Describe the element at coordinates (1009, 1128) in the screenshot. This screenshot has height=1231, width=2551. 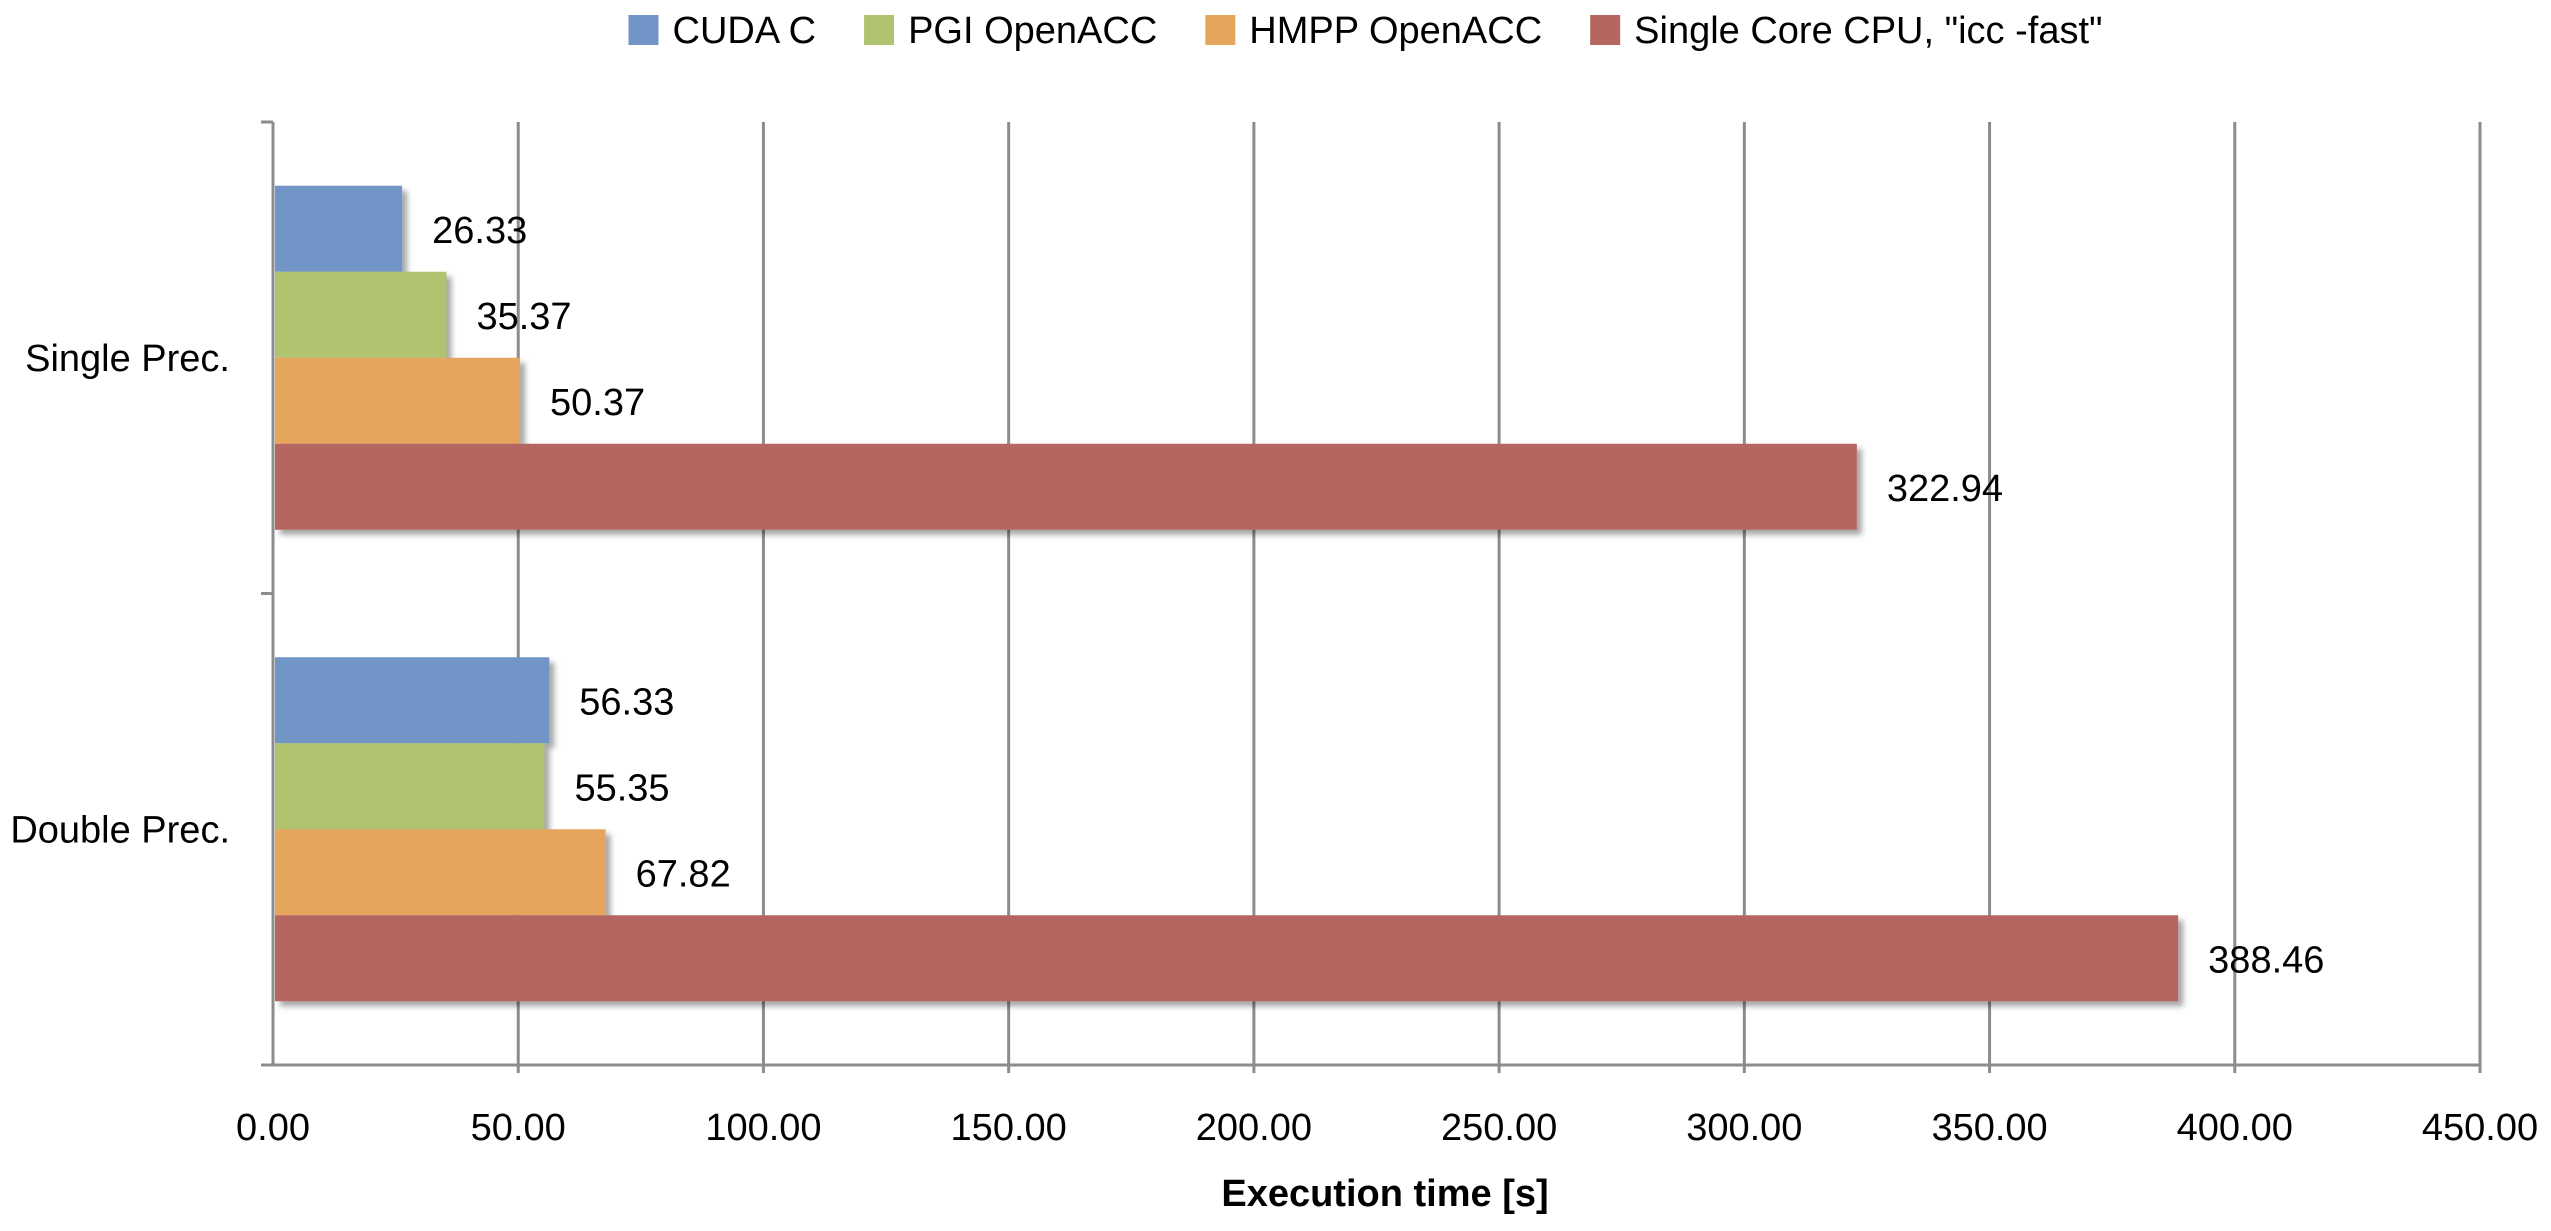
I see `x-tick-label: 150.00` at that location.